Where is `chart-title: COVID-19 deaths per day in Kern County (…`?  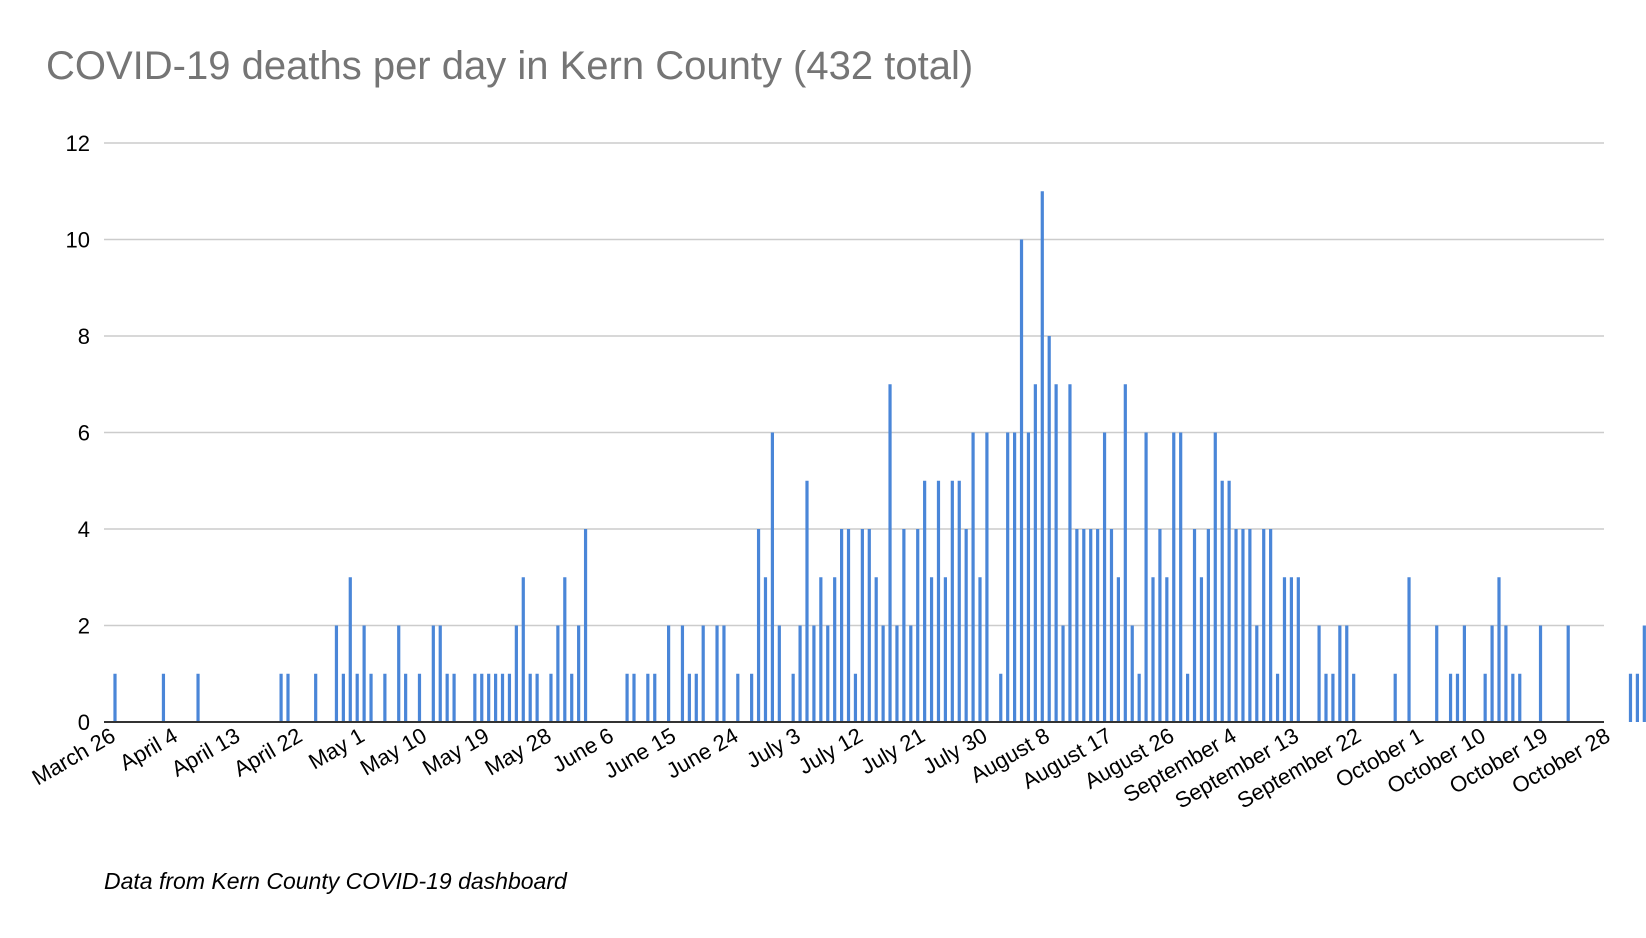
chart-title: COVID-19 deaths per day in Kern County (… is located at coordinates (510, 66).